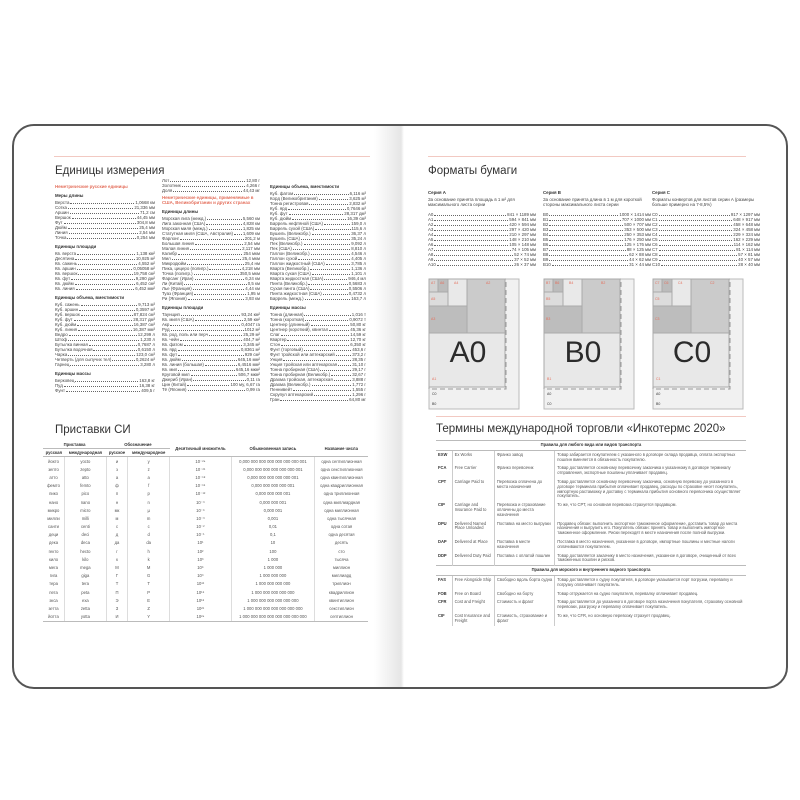 Image resolution: width=800 pixels, height=800 pixels. What do you see at coordinates (275, 344) in the screenshot?
I see `unit-name: Стон` at bounding box center [275, 344].